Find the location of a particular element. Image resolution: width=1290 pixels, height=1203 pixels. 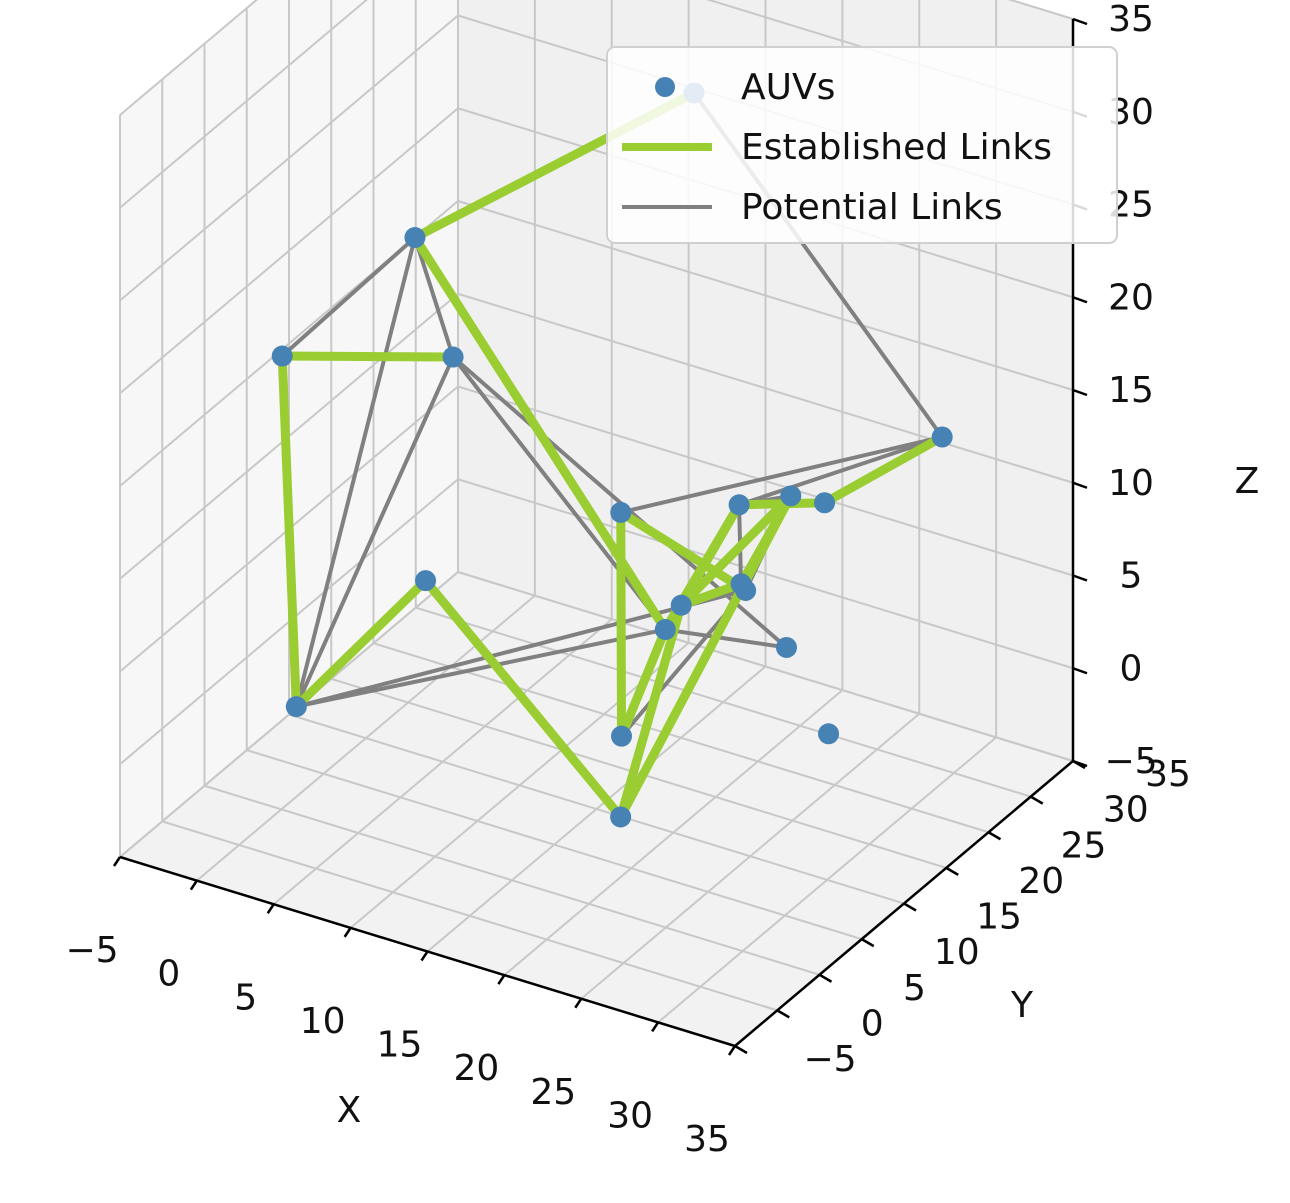

established-link-O-P is located at coordinates (711, 594).